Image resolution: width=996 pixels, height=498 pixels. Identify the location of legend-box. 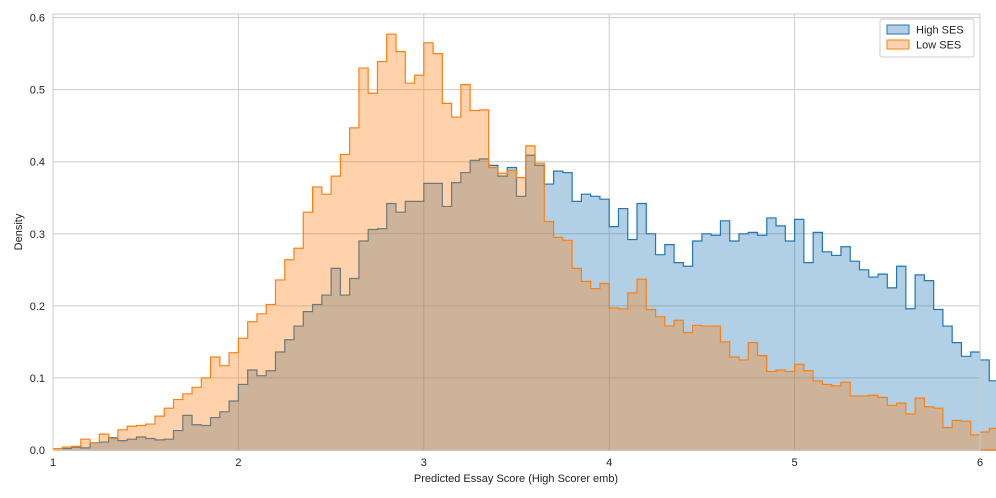
(927, 38).